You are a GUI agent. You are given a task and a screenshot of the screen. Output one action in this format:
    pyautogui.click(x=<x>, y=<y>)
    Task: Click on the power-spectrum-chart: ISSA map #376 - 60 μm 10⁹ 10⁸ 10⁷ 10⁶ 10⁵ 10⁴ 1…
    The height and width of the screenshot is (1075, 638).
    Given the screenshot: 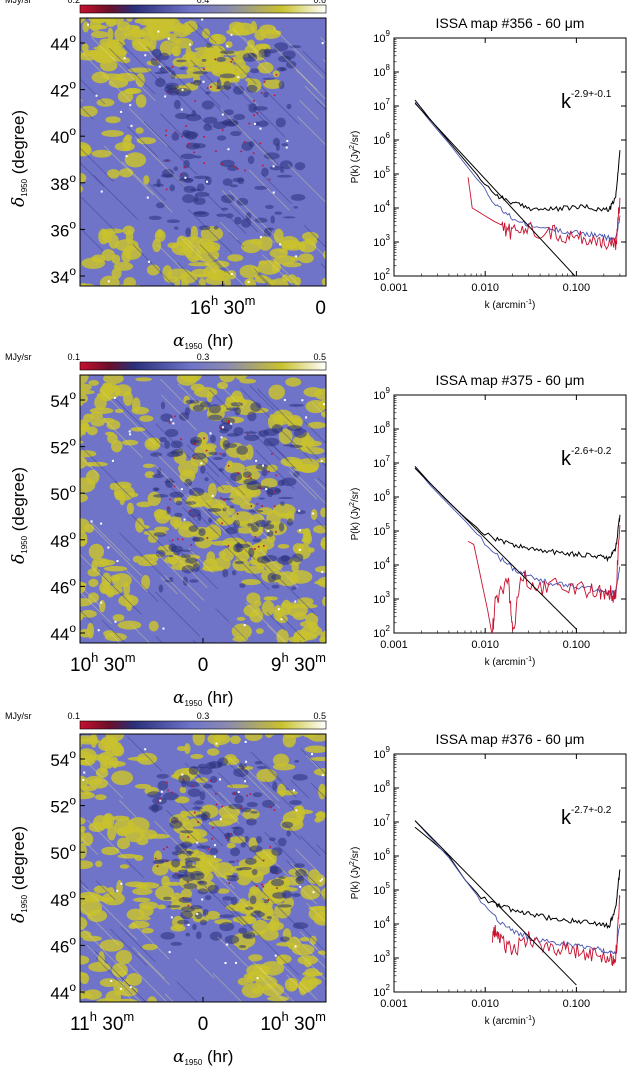 What is the action you would take?
    pyautogui.click(x=488, y=879)
    